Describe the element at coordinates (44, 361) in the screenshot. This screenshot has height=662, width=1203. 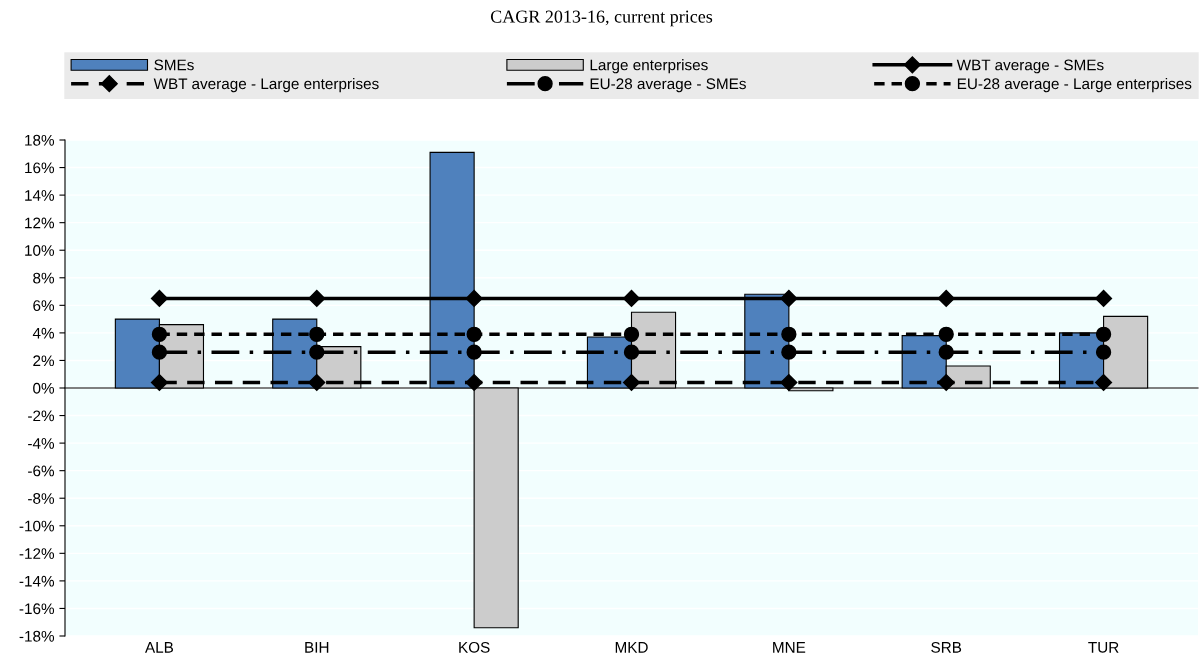
I see `y-tick-label: 2%` at that location.